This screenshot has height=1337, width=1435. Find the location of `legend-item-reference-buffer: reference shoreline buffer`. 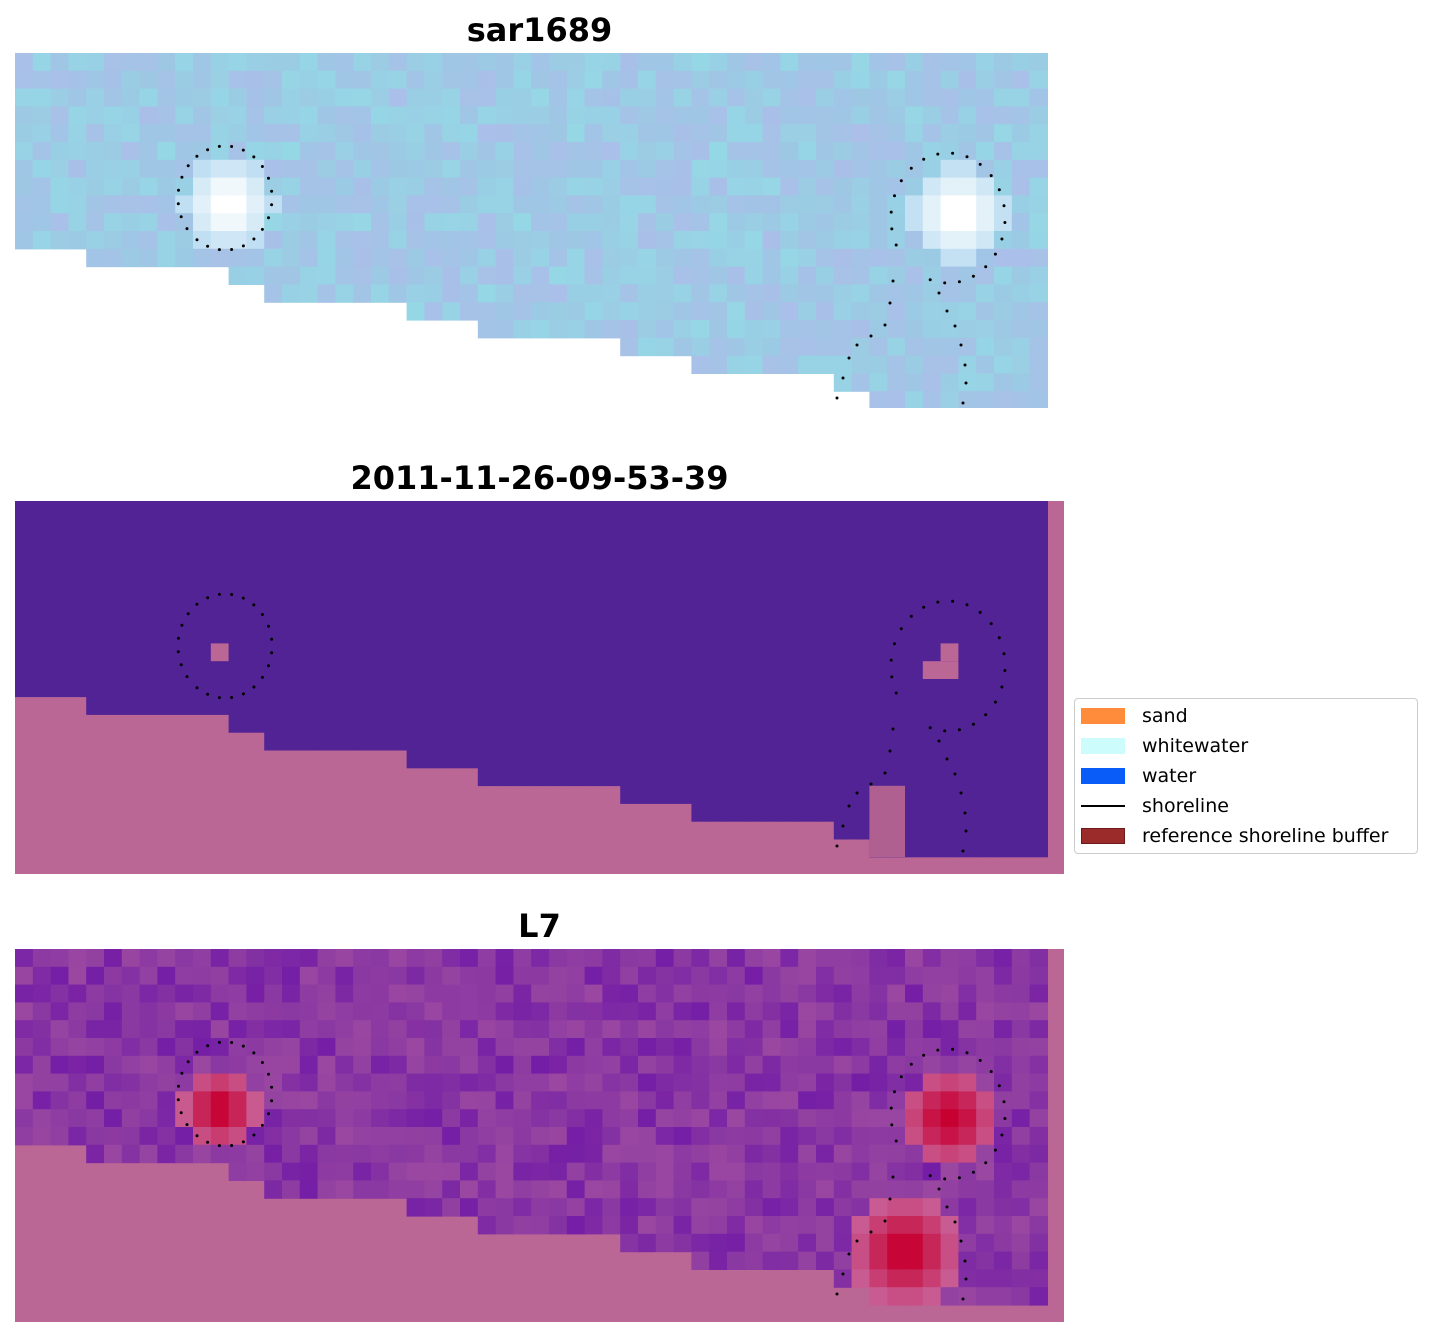

legend-item-reference-buffer: reference shoreline buffer is located at coordinates (1234, 836).